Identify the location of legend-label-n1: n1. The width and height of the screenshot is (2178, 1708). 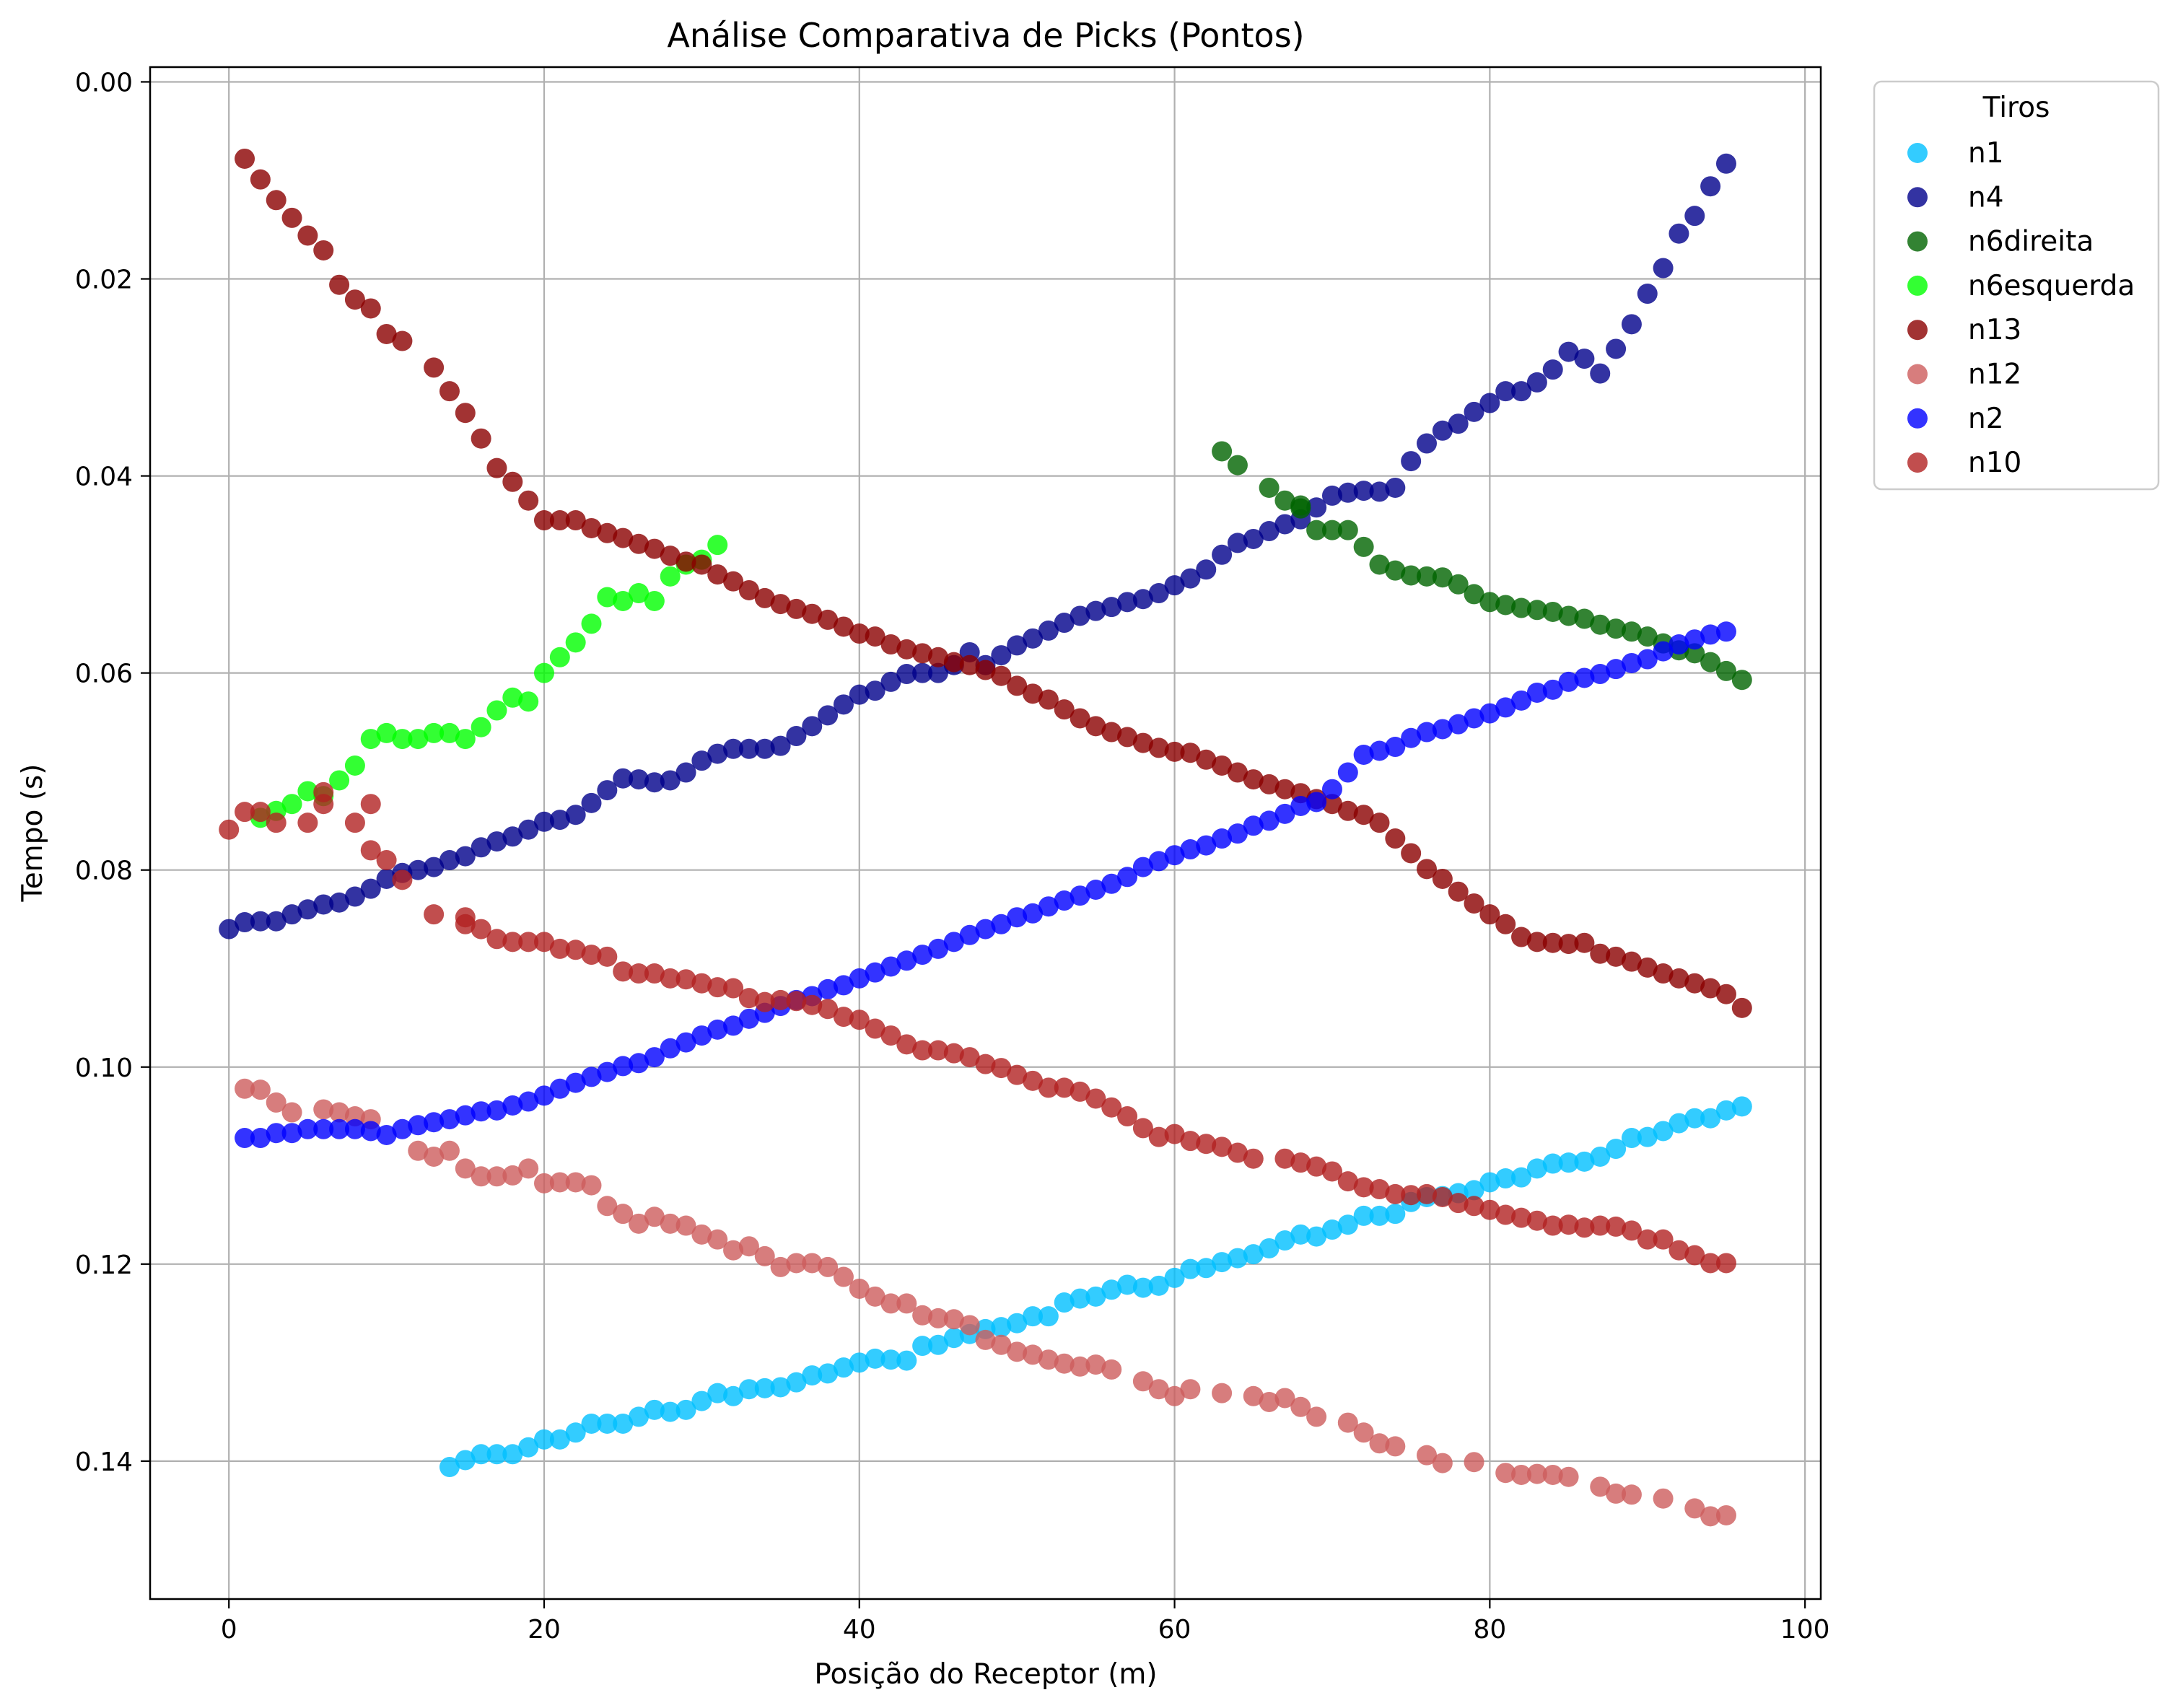
(1986, 153).